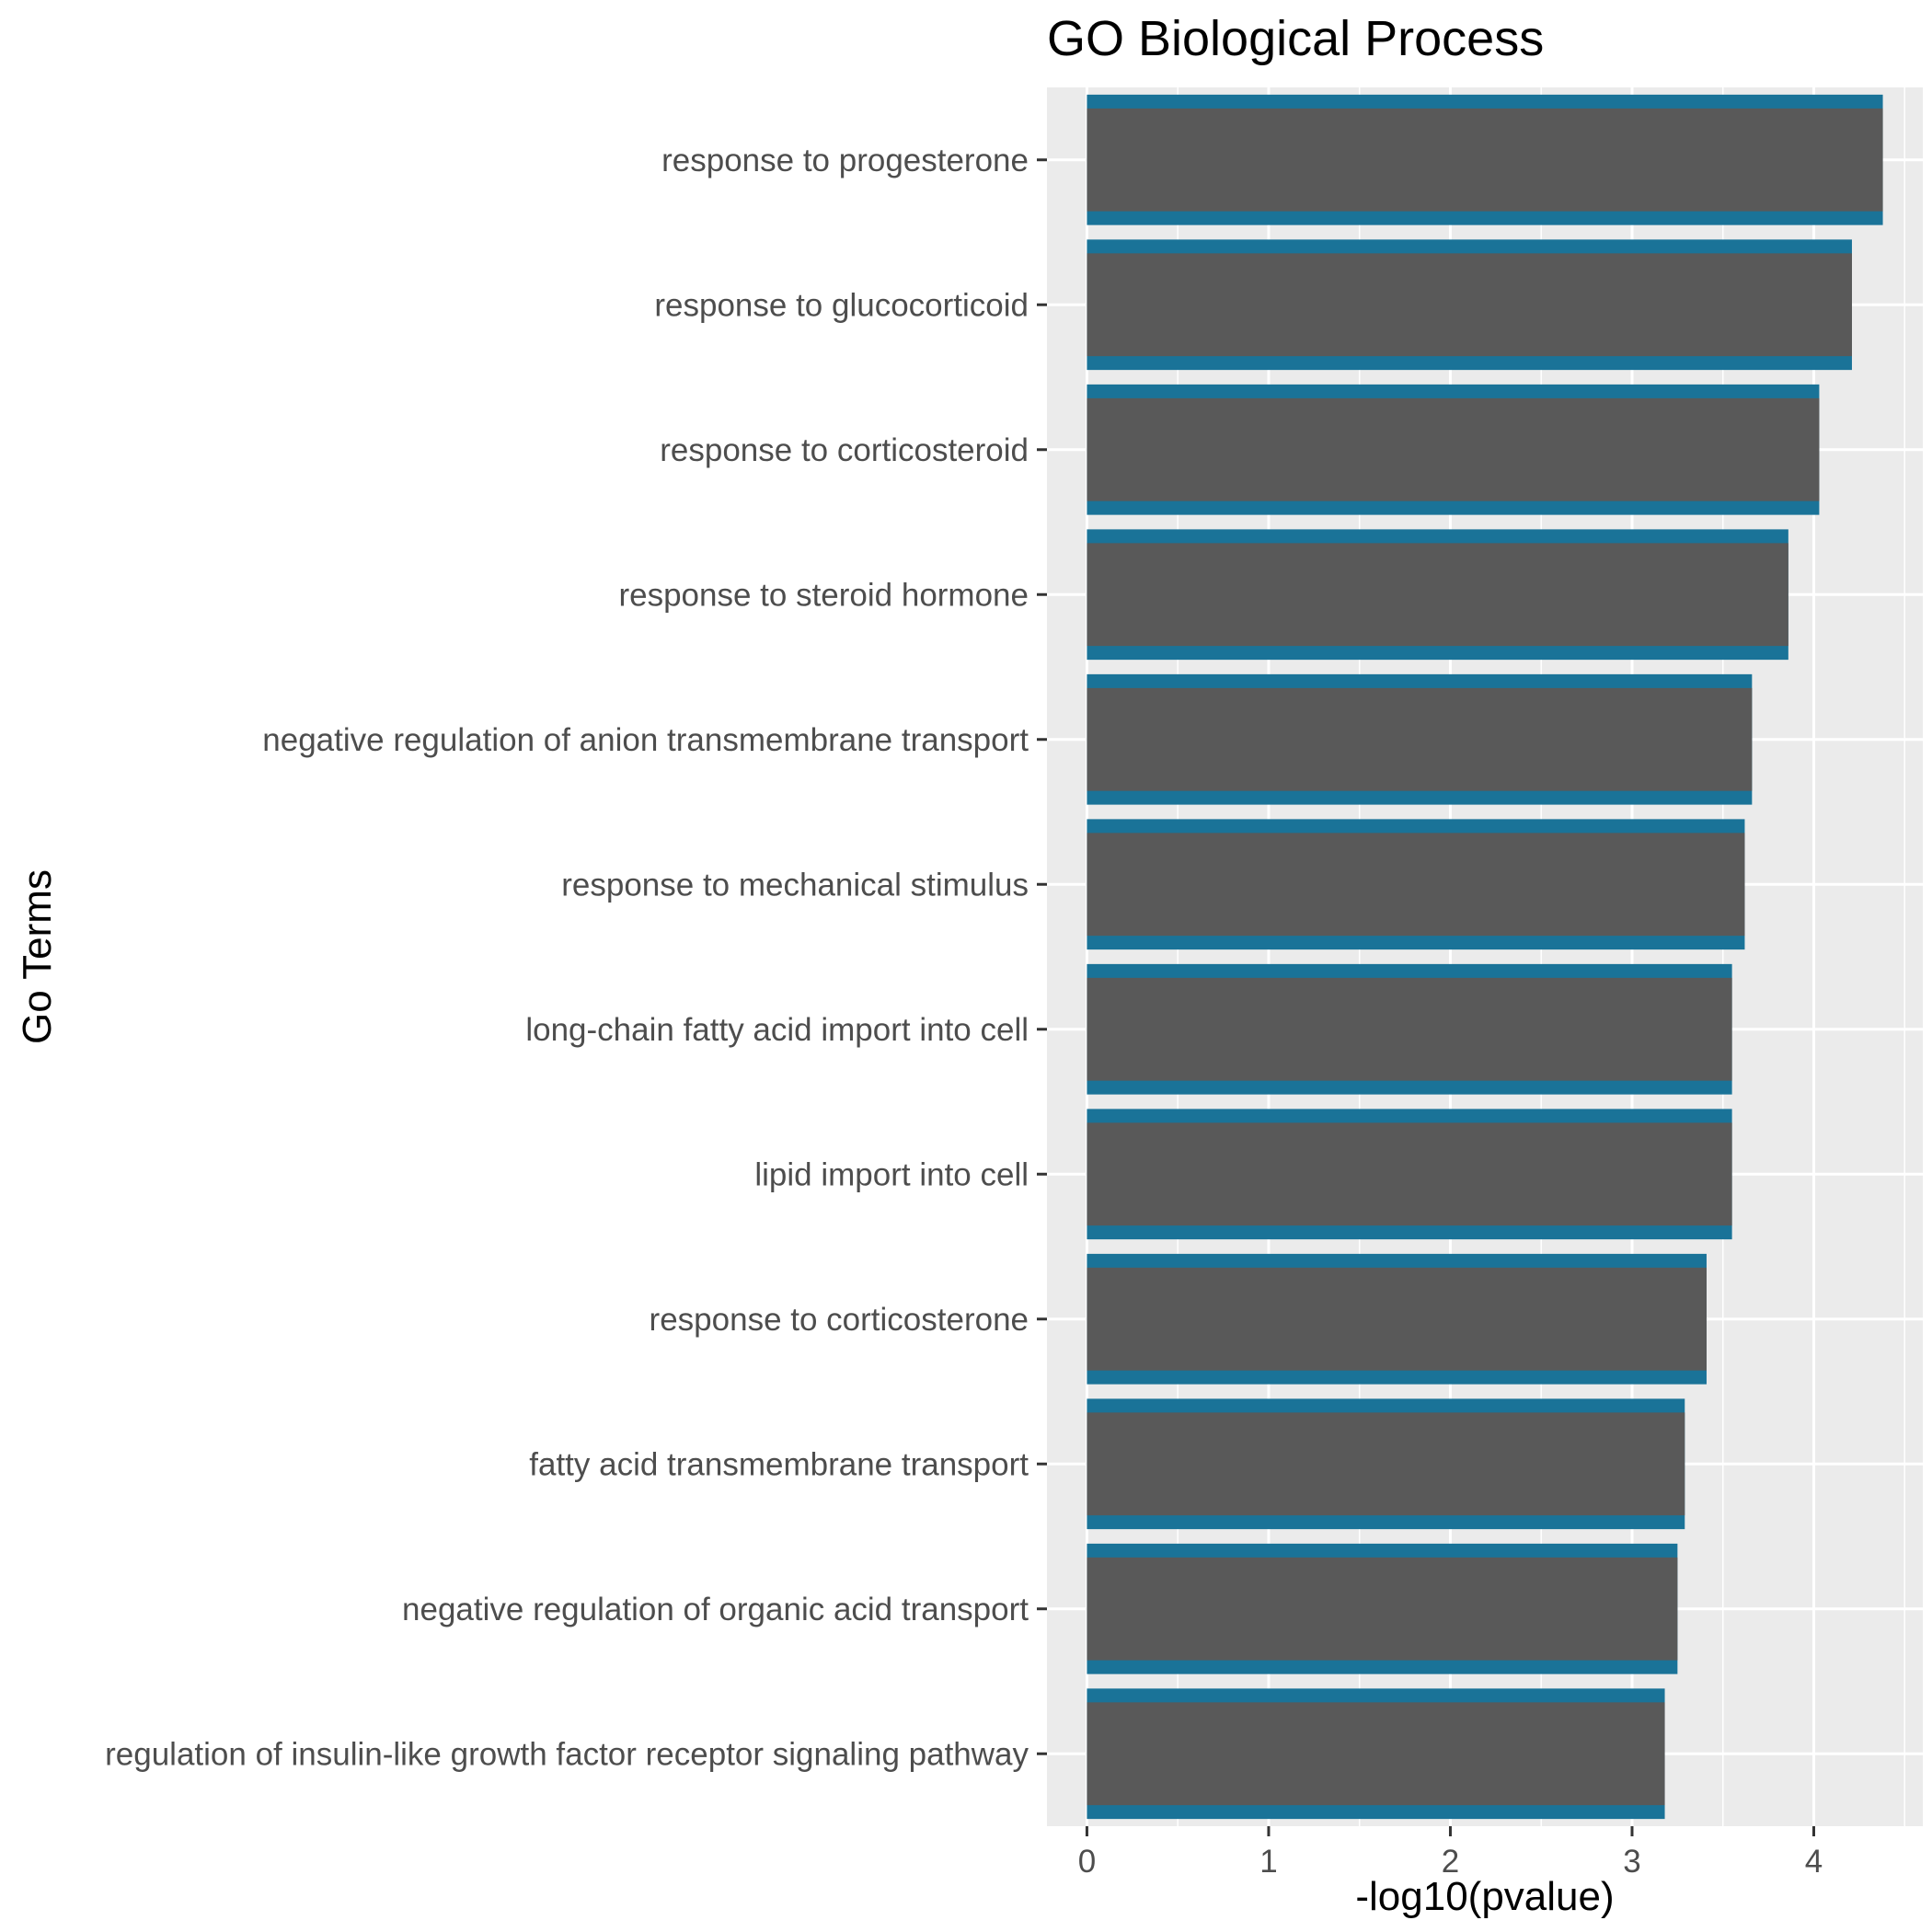 This screenshot has height=1932, width=1932. I want to click on y-tick-label: response to corticosteroid, so click(844, 450).